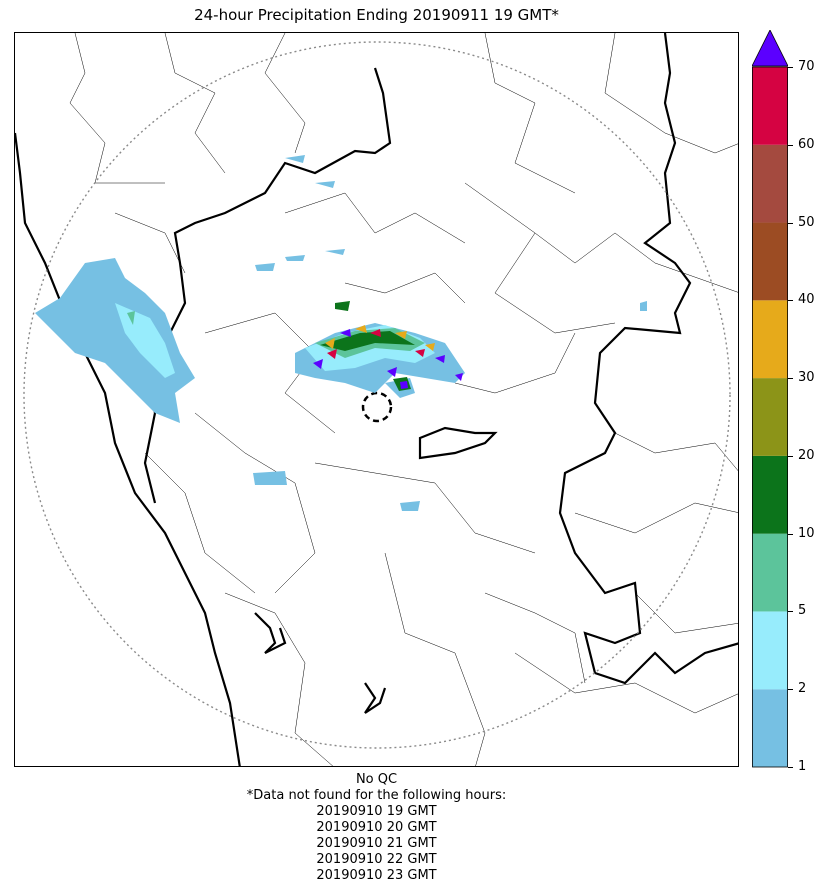  What do you see at coordinates (377, 407) in the screenshot?
I see `radar-site-marker` at bounding box center [377, 407].